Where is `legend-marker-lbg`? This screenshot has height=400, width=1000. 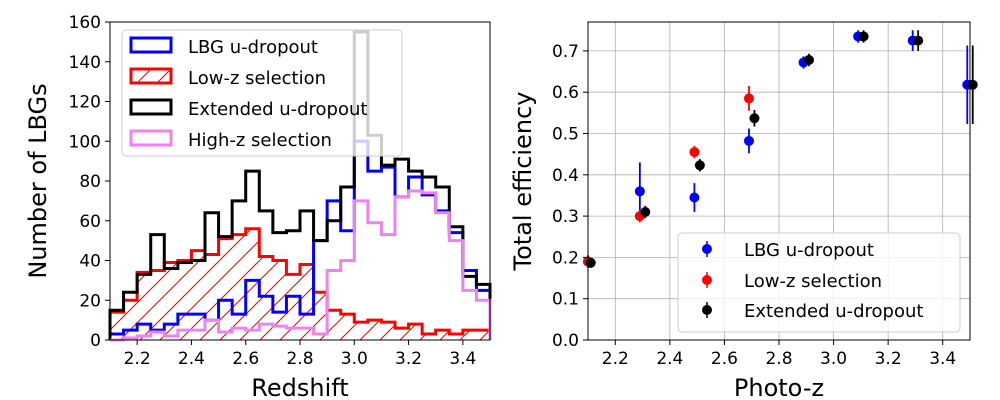 legend-marker-lbg is located at coordinates (707, 249).